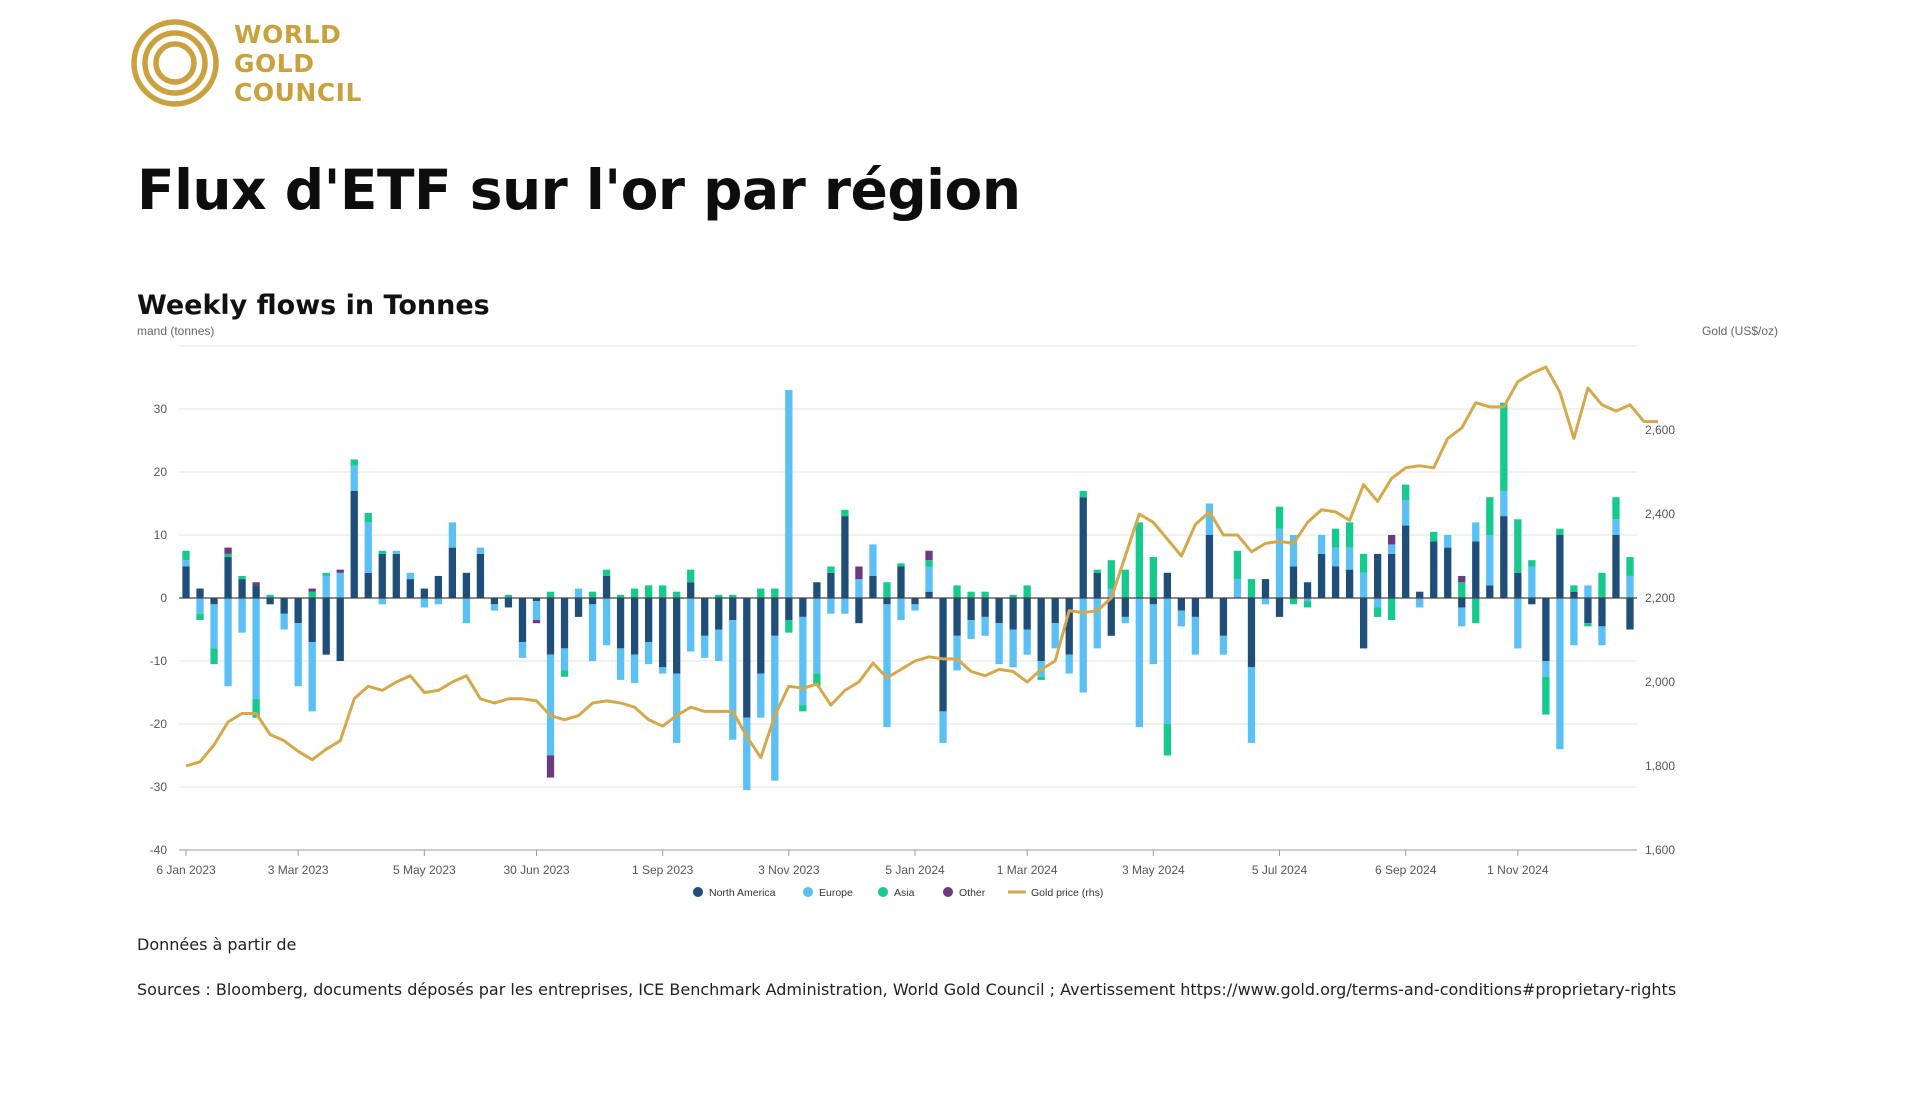  What do you see at coordinates (313, 305) in the screenshot?
I see `chart-subtitle: Weekly flows in Tonnes` at bounding box center [313, 305].